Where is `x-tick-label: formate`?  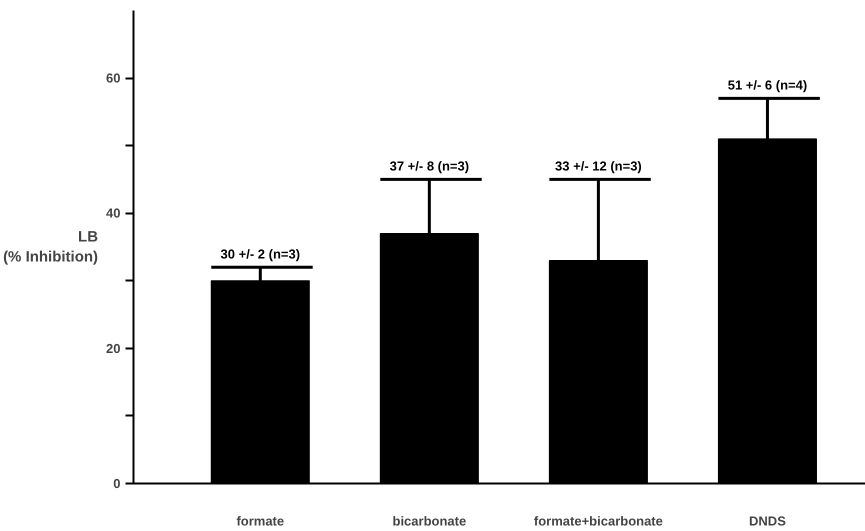
x-tick-label: formate is located at coordinates (260, 521).